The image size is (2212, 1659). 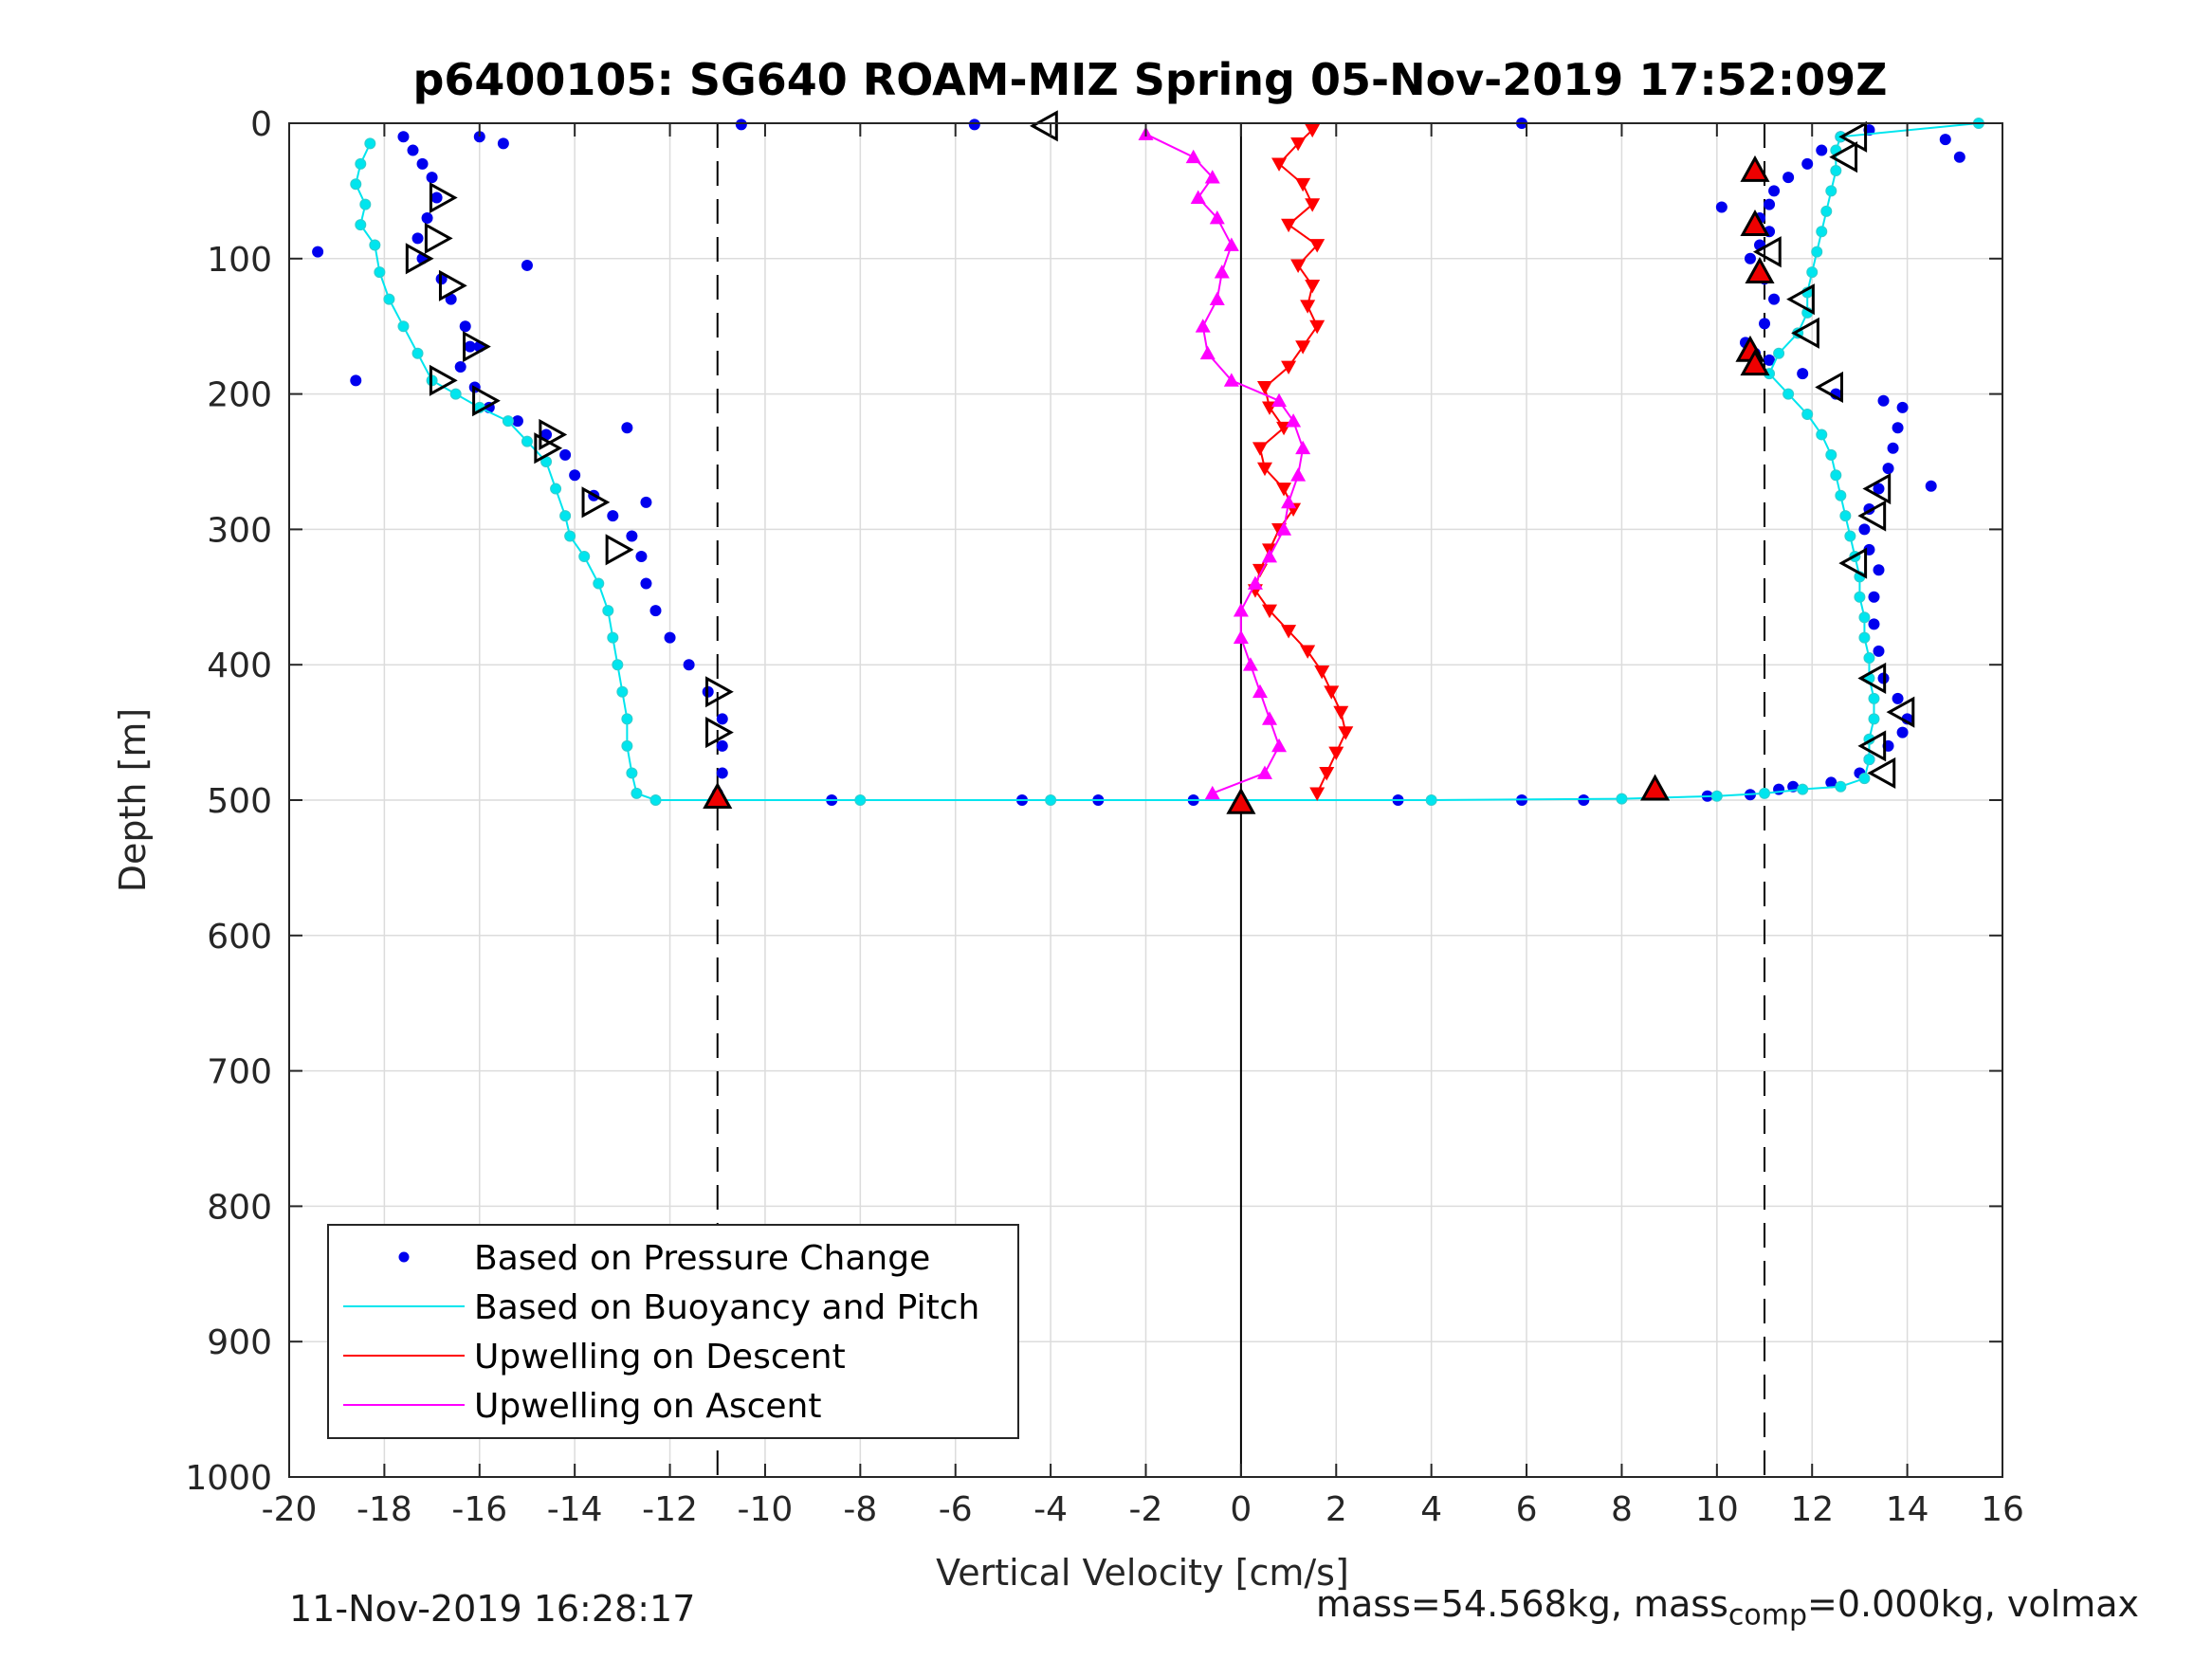 What do you see at coordinates (1527, 1509) in the screenshot?
I see `x-tick-label: 6` at bounding box center [1527, 1509].